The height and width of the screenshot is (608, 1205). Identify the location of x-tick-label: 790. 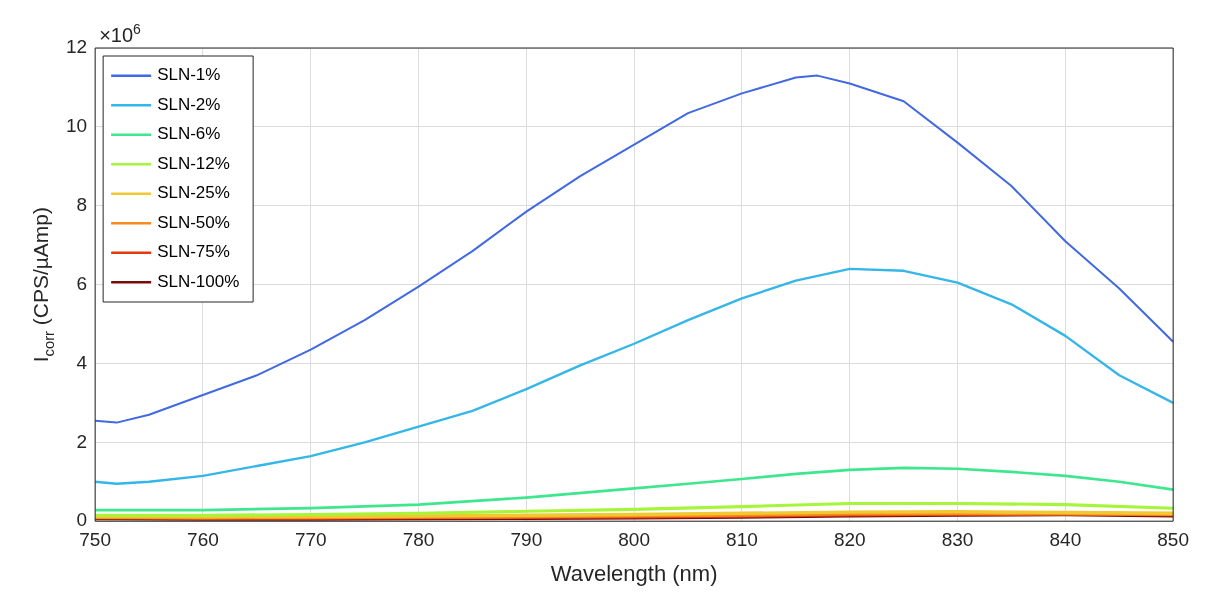
(526, 539).